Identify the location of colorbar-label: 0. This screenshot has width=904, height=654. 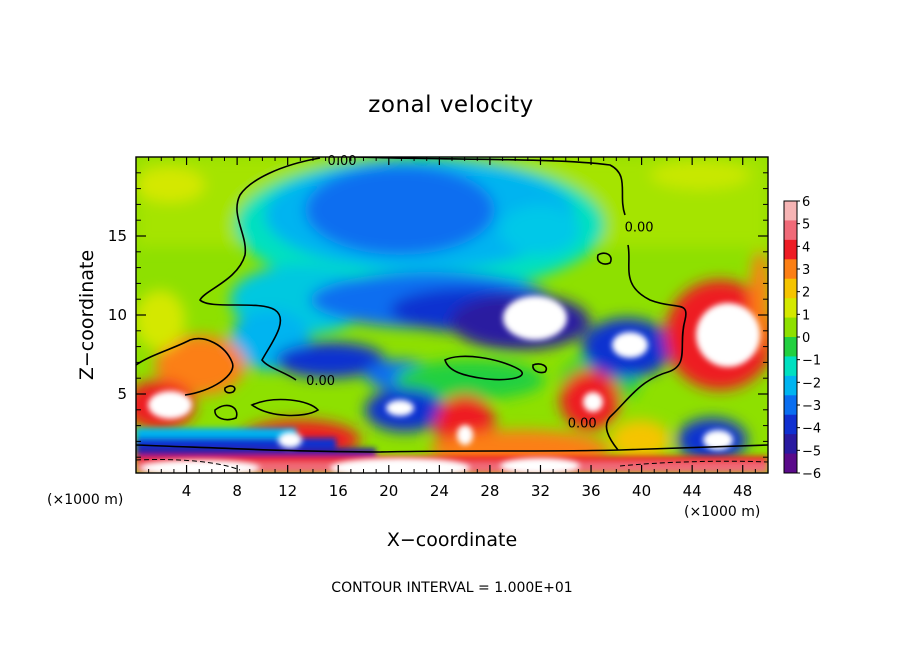
(806, 338).